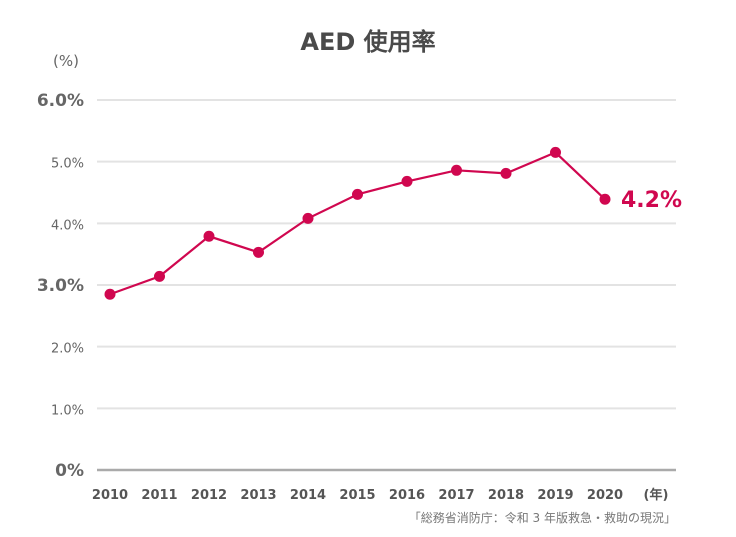 The image size is (736, 537). What do you see at coordinates (209, 236) in the screenshot?
I see `data-point-2012` at bounding box center [209, 236].